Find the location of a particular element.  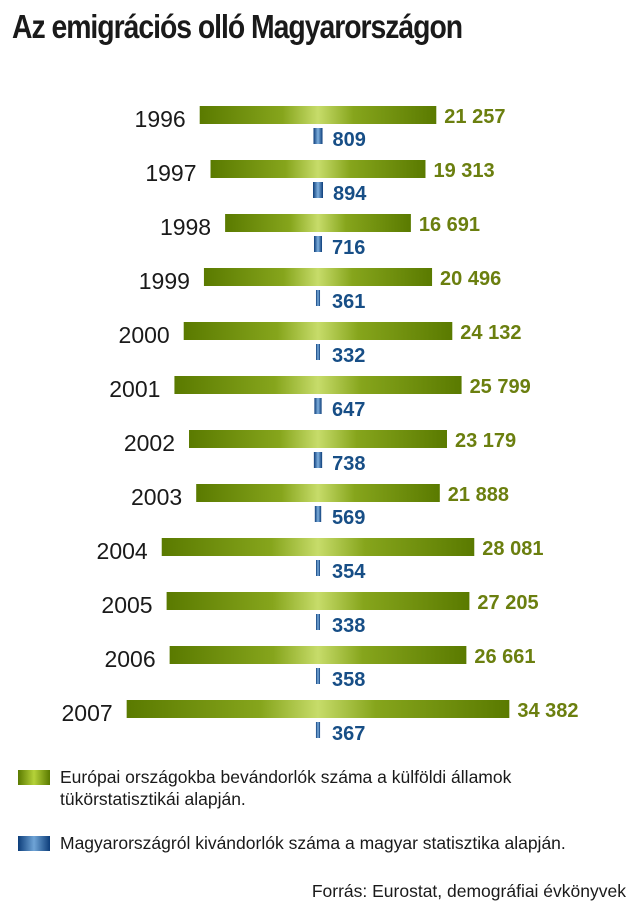

bar-hu-2006 is located at coordinates (318, 676).